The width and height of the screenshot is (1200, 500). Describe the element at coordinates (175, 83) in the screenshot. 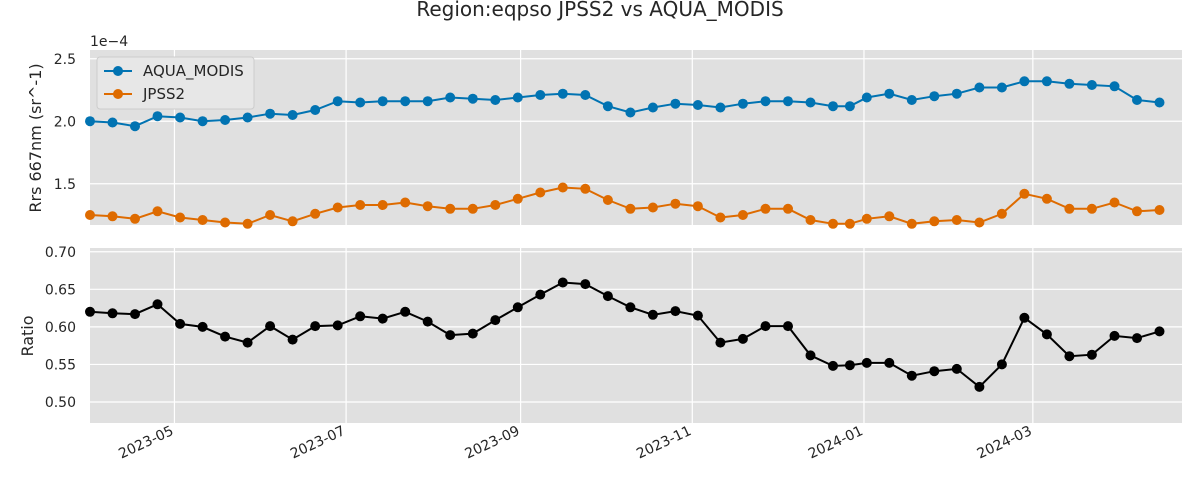

I see `legend-box` at that location.